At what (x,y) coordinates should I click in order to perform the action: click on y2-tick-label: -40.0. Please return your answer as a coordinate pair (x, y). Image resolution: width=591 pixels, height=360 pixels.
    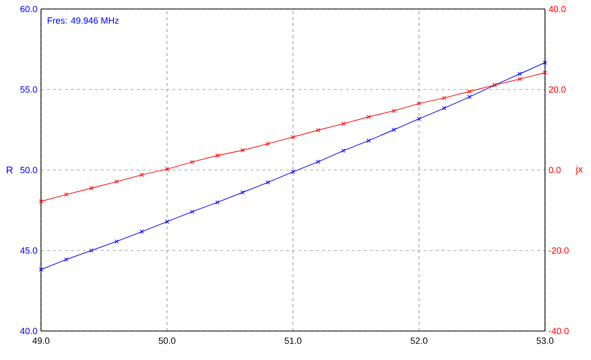
    Looking at the image, I should click on (558, 331).